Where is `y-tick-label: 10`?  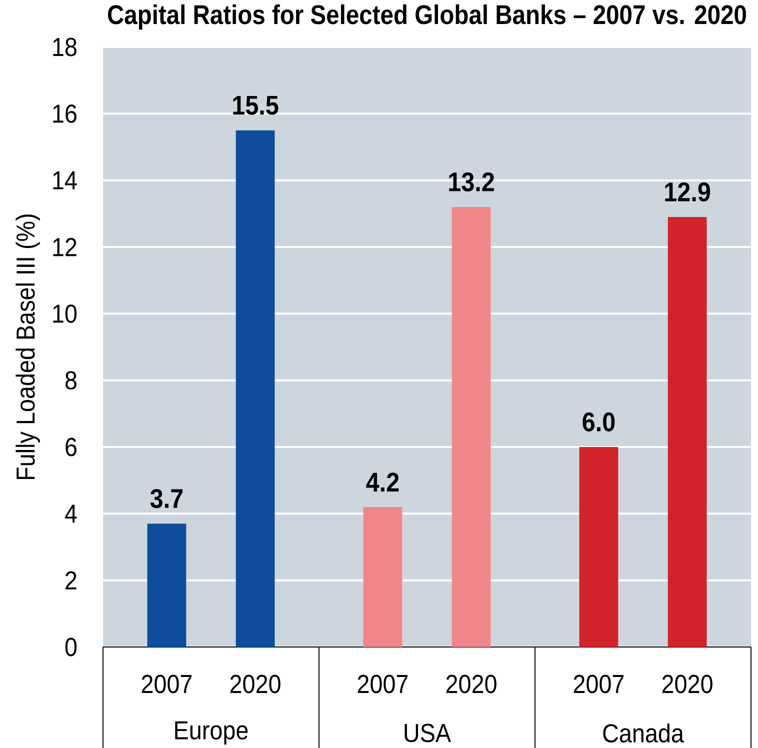 y-tick-label: 10 is located at coordinates (65, 313).